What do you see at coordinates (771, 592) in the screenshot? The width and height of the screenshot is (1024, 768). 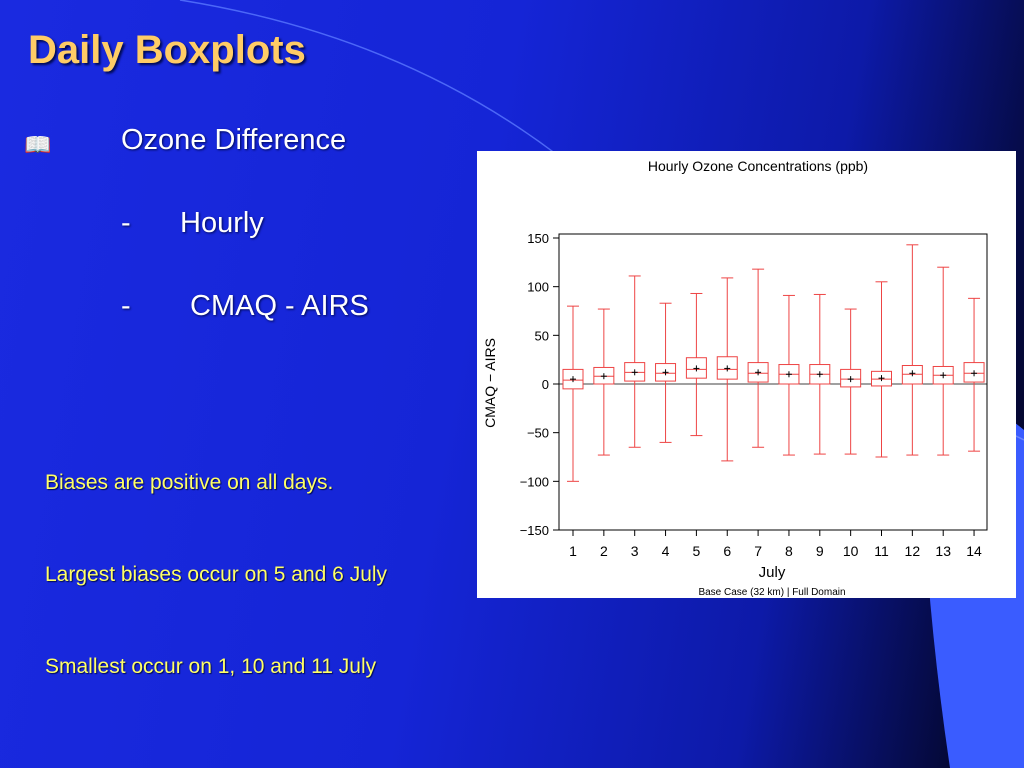 I see `chart-footnote: Base Case (32 km) | Full Domain` at bounding box center [771, 592].